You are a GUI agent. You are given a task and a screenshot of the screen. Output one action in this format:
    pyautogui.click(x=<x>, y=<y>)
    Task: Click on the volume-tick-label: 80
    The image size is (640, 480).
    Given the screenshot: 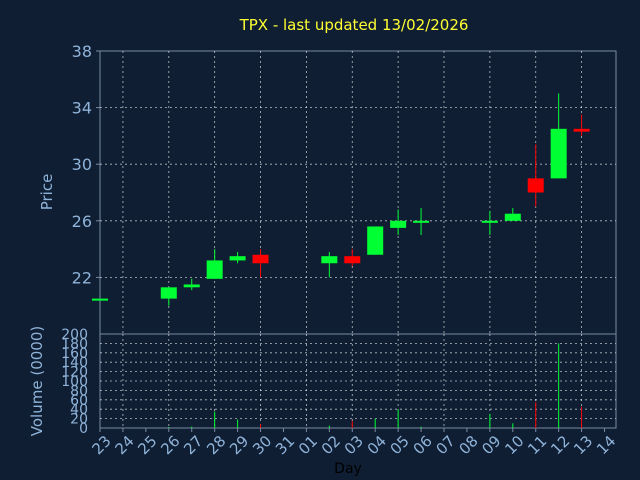 What is the action you would take?
    pyautogui.click(x=79, y=391)
    